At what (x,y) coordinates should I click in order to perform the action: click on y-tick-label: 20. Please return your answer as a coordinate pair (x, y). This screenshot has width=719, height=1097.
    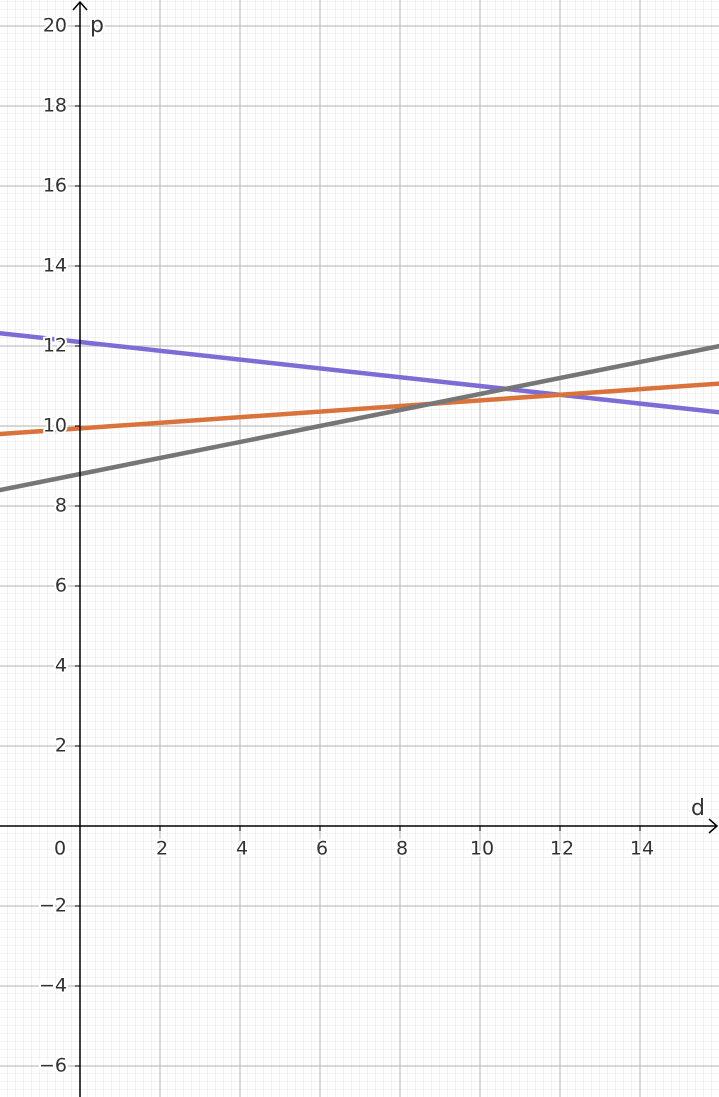
    Looking at the image, I should click on (55, 26).